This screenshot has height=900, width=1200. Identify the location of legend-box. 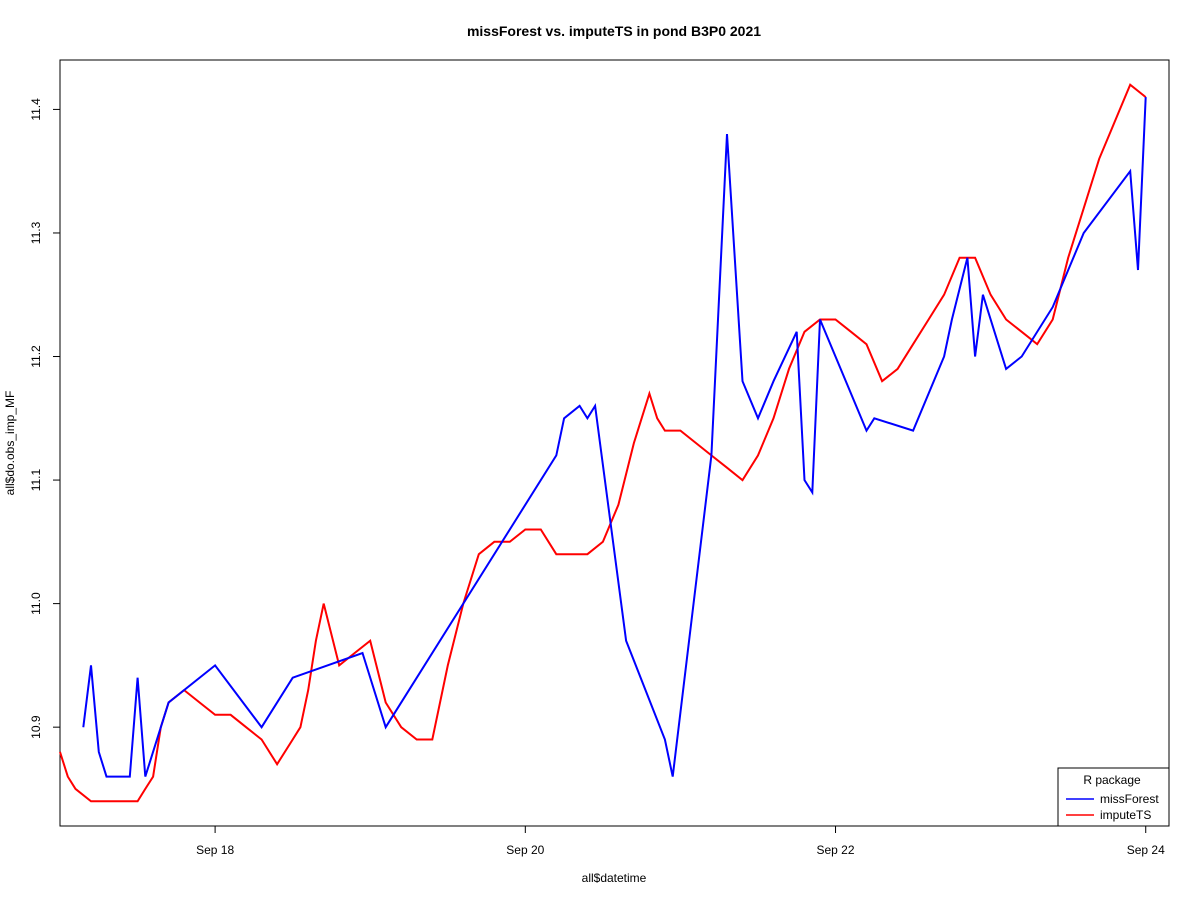
(1113, 797).